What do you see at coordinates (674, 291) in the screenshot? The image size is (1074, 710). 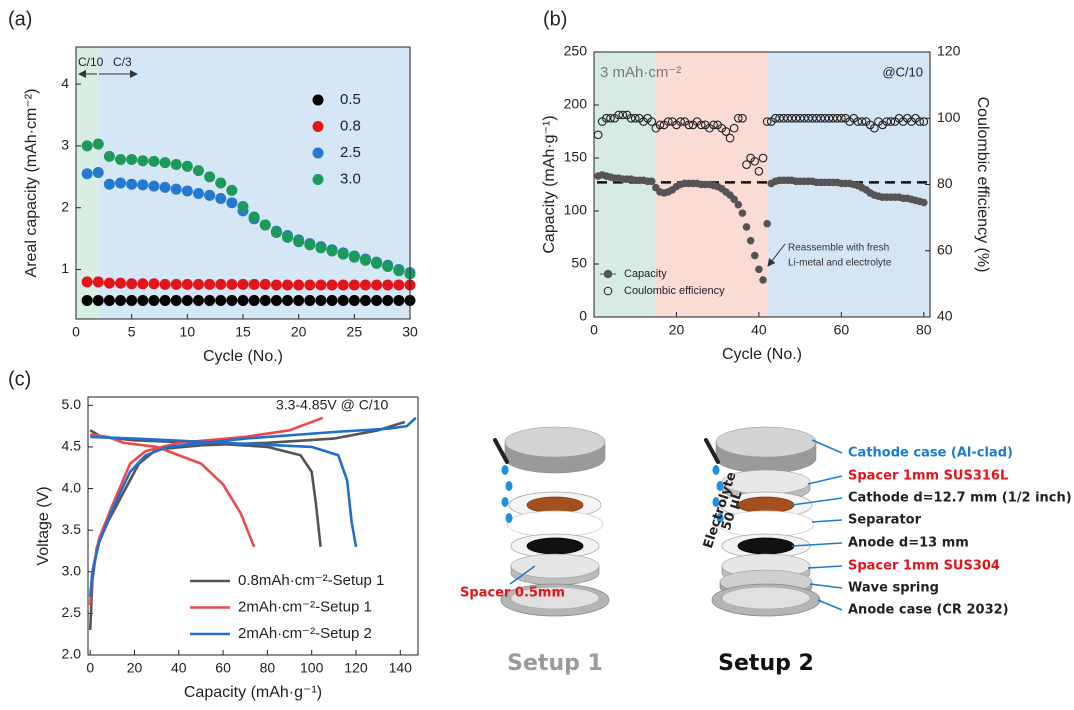 I see `legend-label: Coulombic efficiency` at bounding box center [674, 291].